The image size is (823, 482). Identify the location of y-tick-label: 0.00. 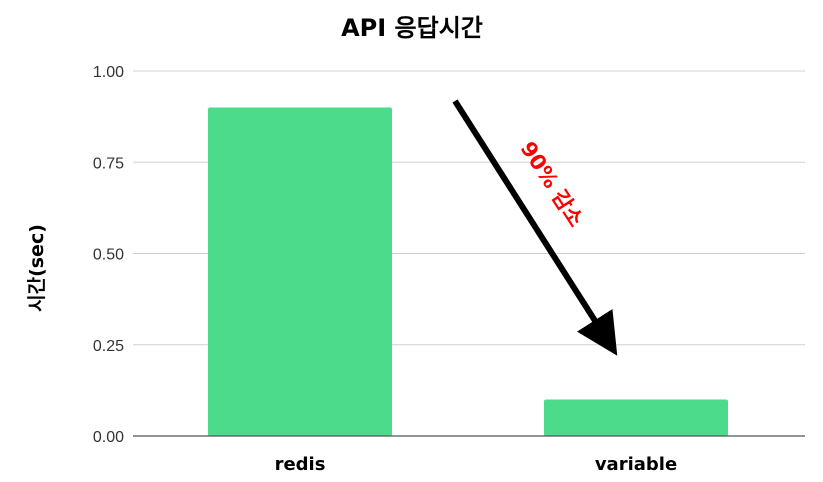
(108, 437).